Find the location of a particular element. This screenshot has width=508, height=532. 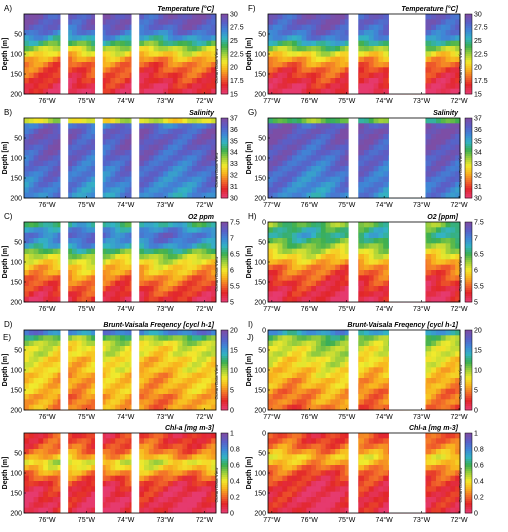

colorbar-label: 37 is located at coordinates (478, 118).